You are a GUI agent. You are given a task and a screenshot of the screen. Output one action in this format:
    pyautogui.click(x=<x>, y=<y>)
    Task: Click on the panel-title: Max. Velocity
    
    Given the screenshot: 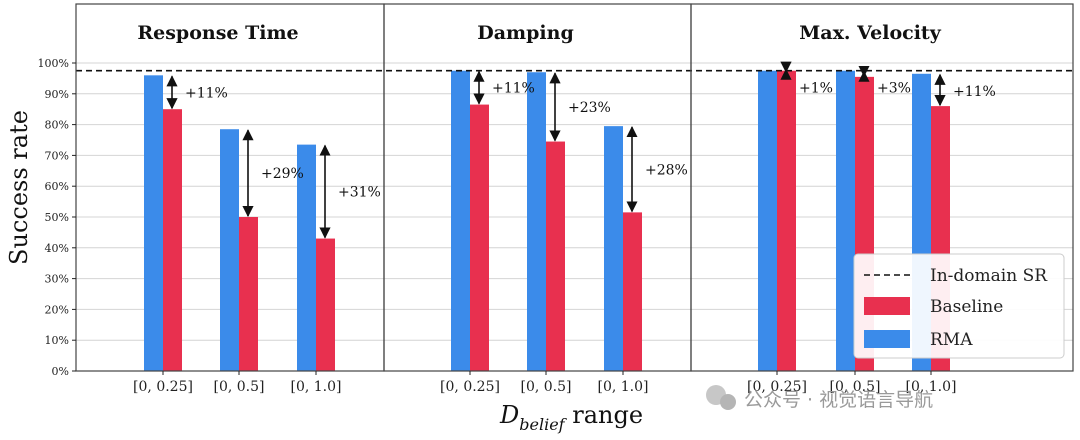 What is the action you would take?
    pyautogui.click(x=870, y=33)
    